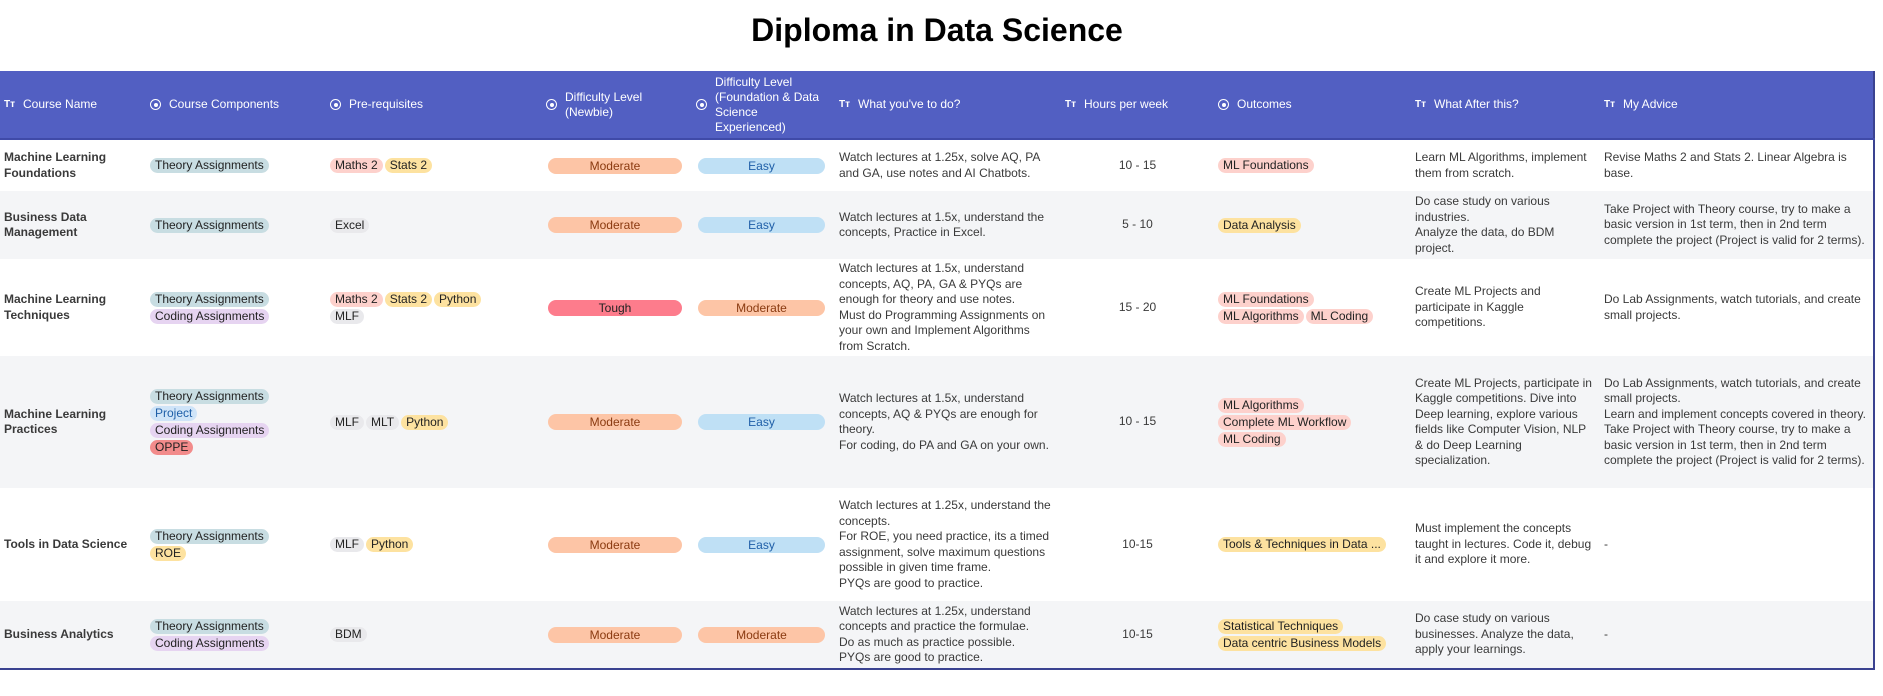  What do you see at coordinates (434, 105) in the screenshot?
I see `column-header: Pre-requisites` at bounding box center [434, 105].